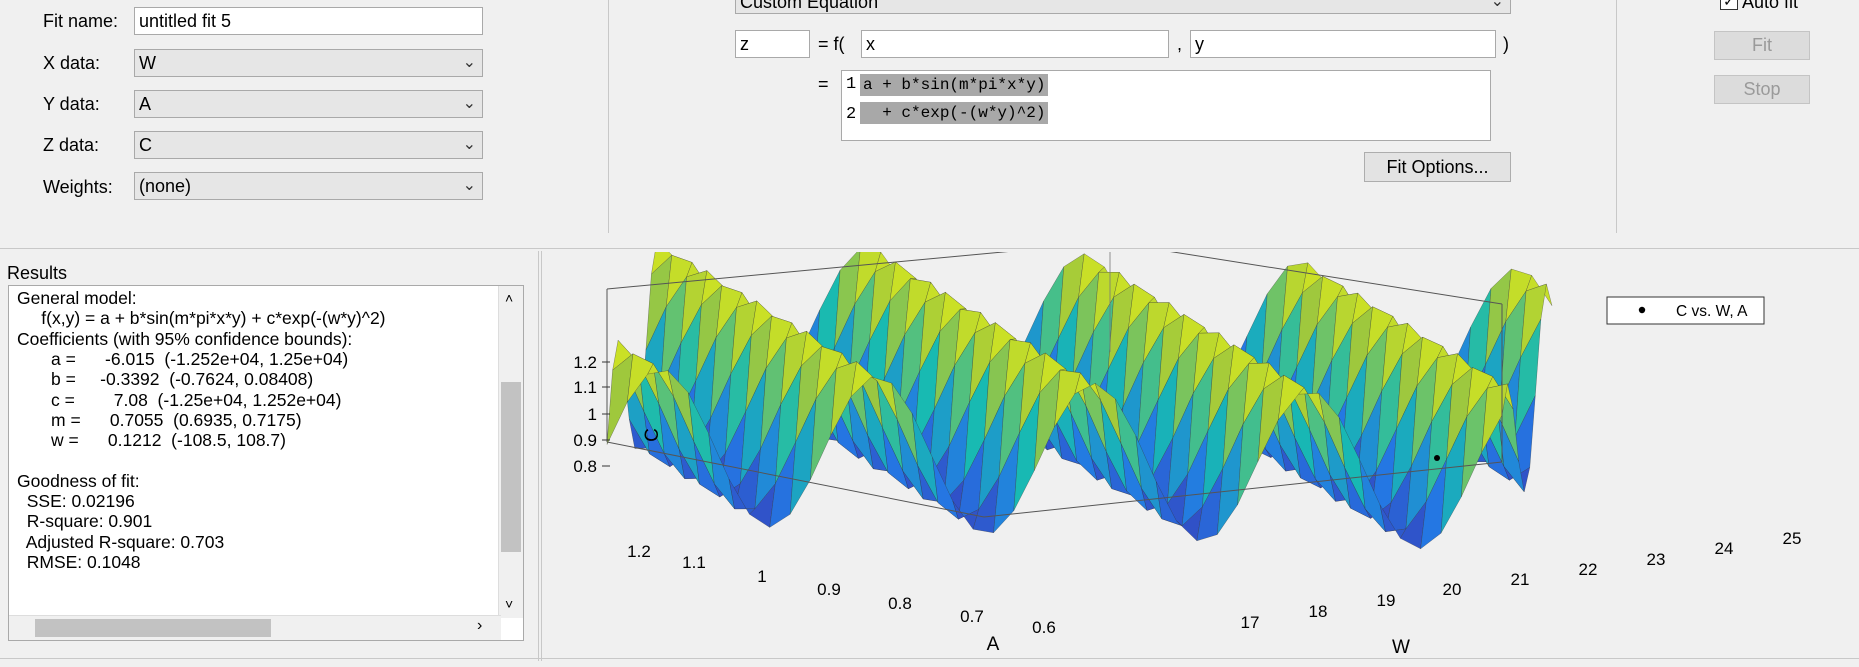 Image resolution: width=1859 pixels, height=667 pixels. I want to click on weights-label: Weights:, so click(78, 187).